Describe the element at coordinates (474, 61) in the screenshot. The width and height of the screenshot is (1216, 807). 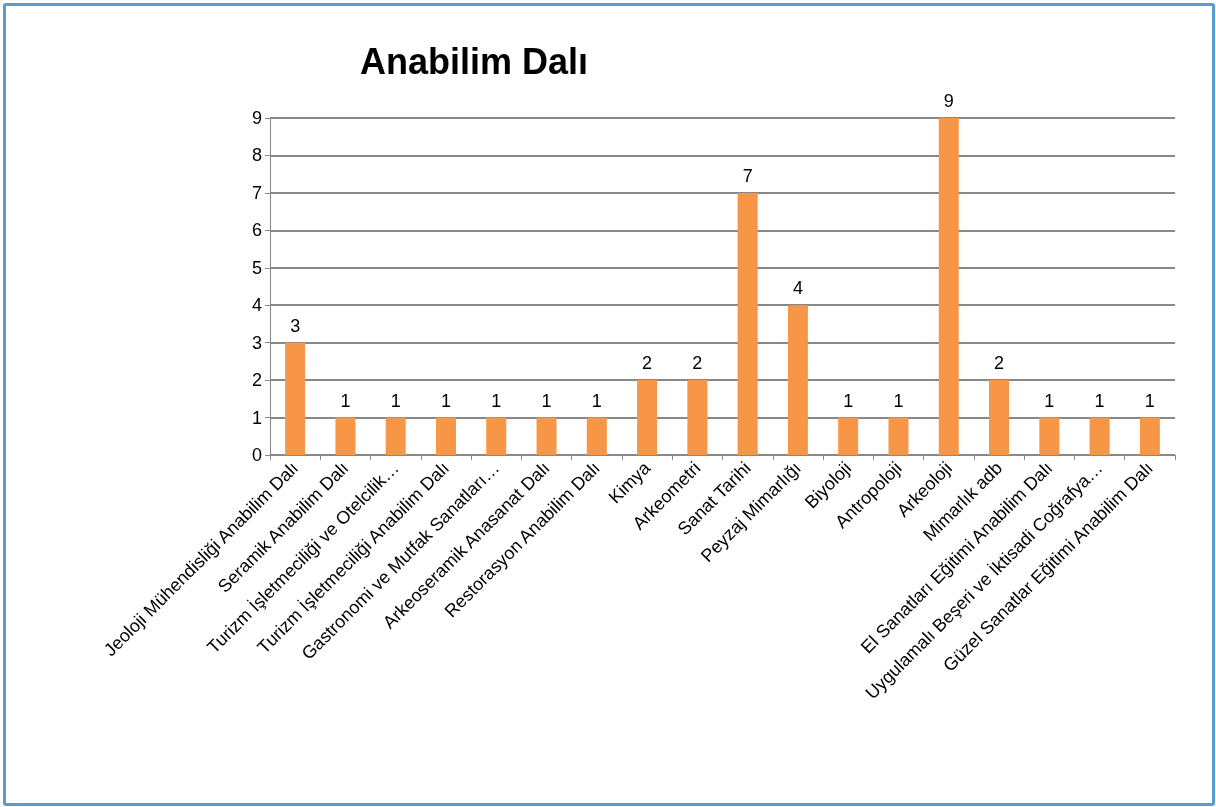
I see `chart-title: Anabilim Dalı` at that location.